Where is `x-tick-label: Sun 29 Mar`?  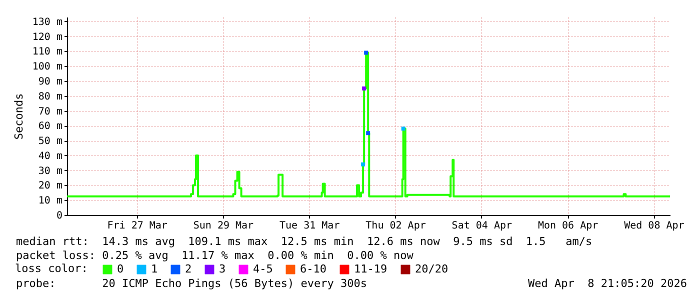 x-tick-label: Sun 29 Mar is located at coordinates (223, 226).